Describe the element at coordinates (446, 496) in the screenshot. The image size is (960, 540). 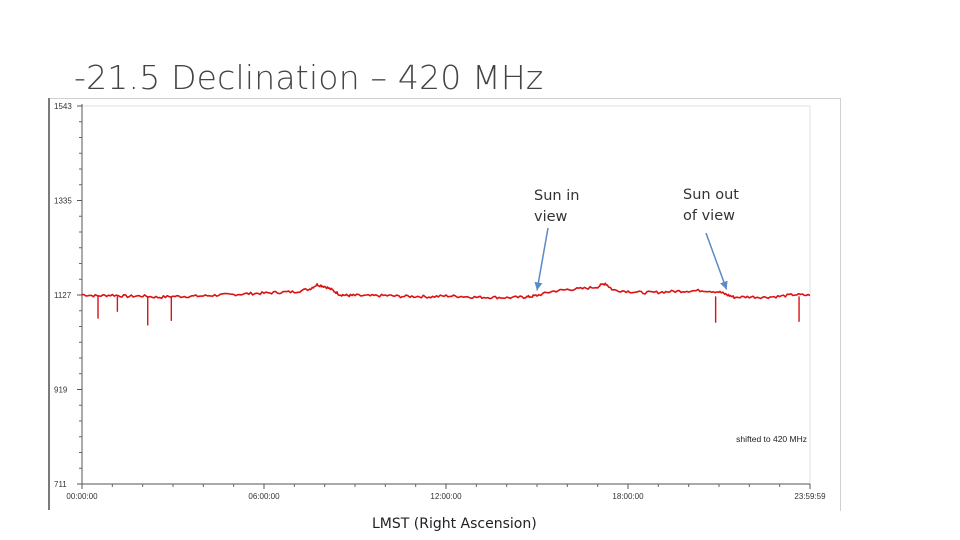
I see `x-tick-label: 12:00:00` at that location.